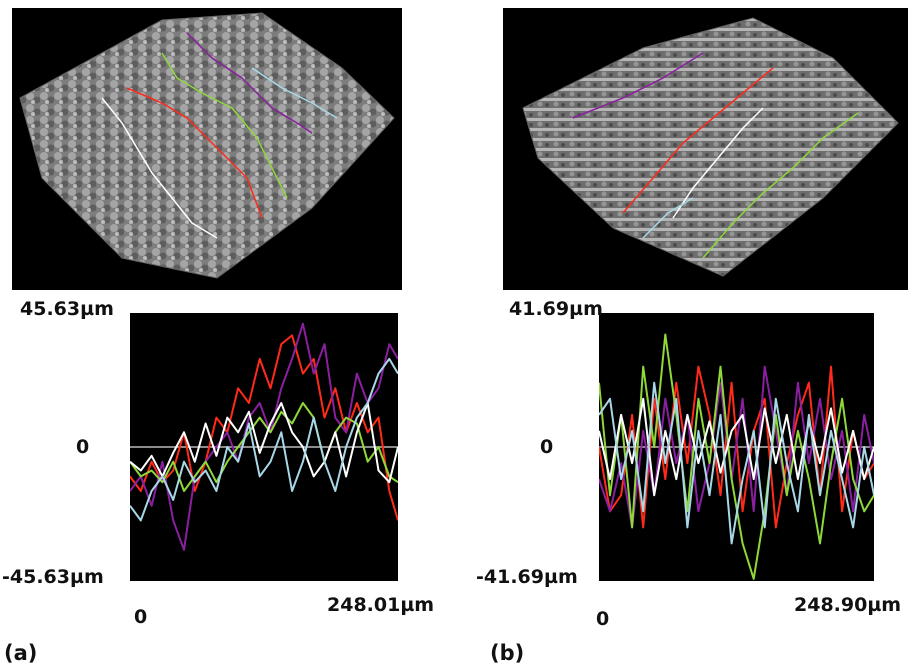 This screenshot has width=919, height=671. Describe the element at coordinates (848, 605) in the screenshot. I see `x-end-label-b: 248.90µm` at that location.